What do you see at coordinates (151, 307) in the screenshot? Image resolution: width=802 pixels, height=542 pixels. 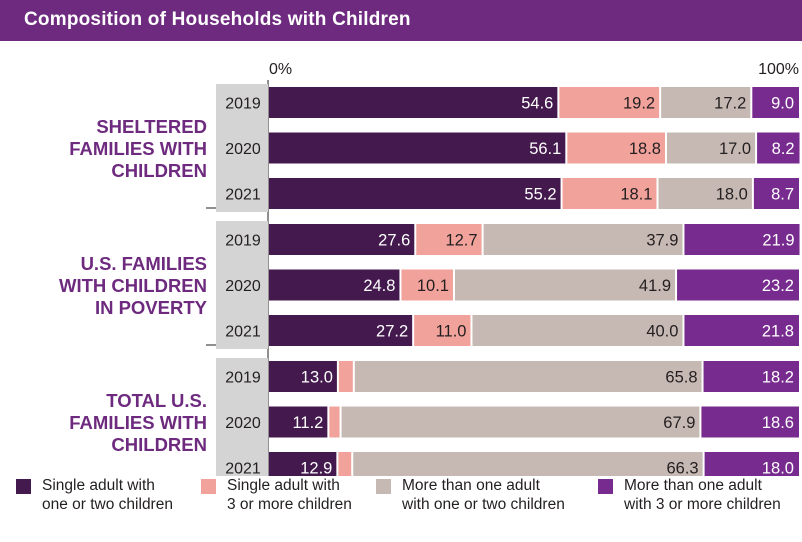 I see `group-label-line: IN POVERTY` at bounding box center [151, 307].